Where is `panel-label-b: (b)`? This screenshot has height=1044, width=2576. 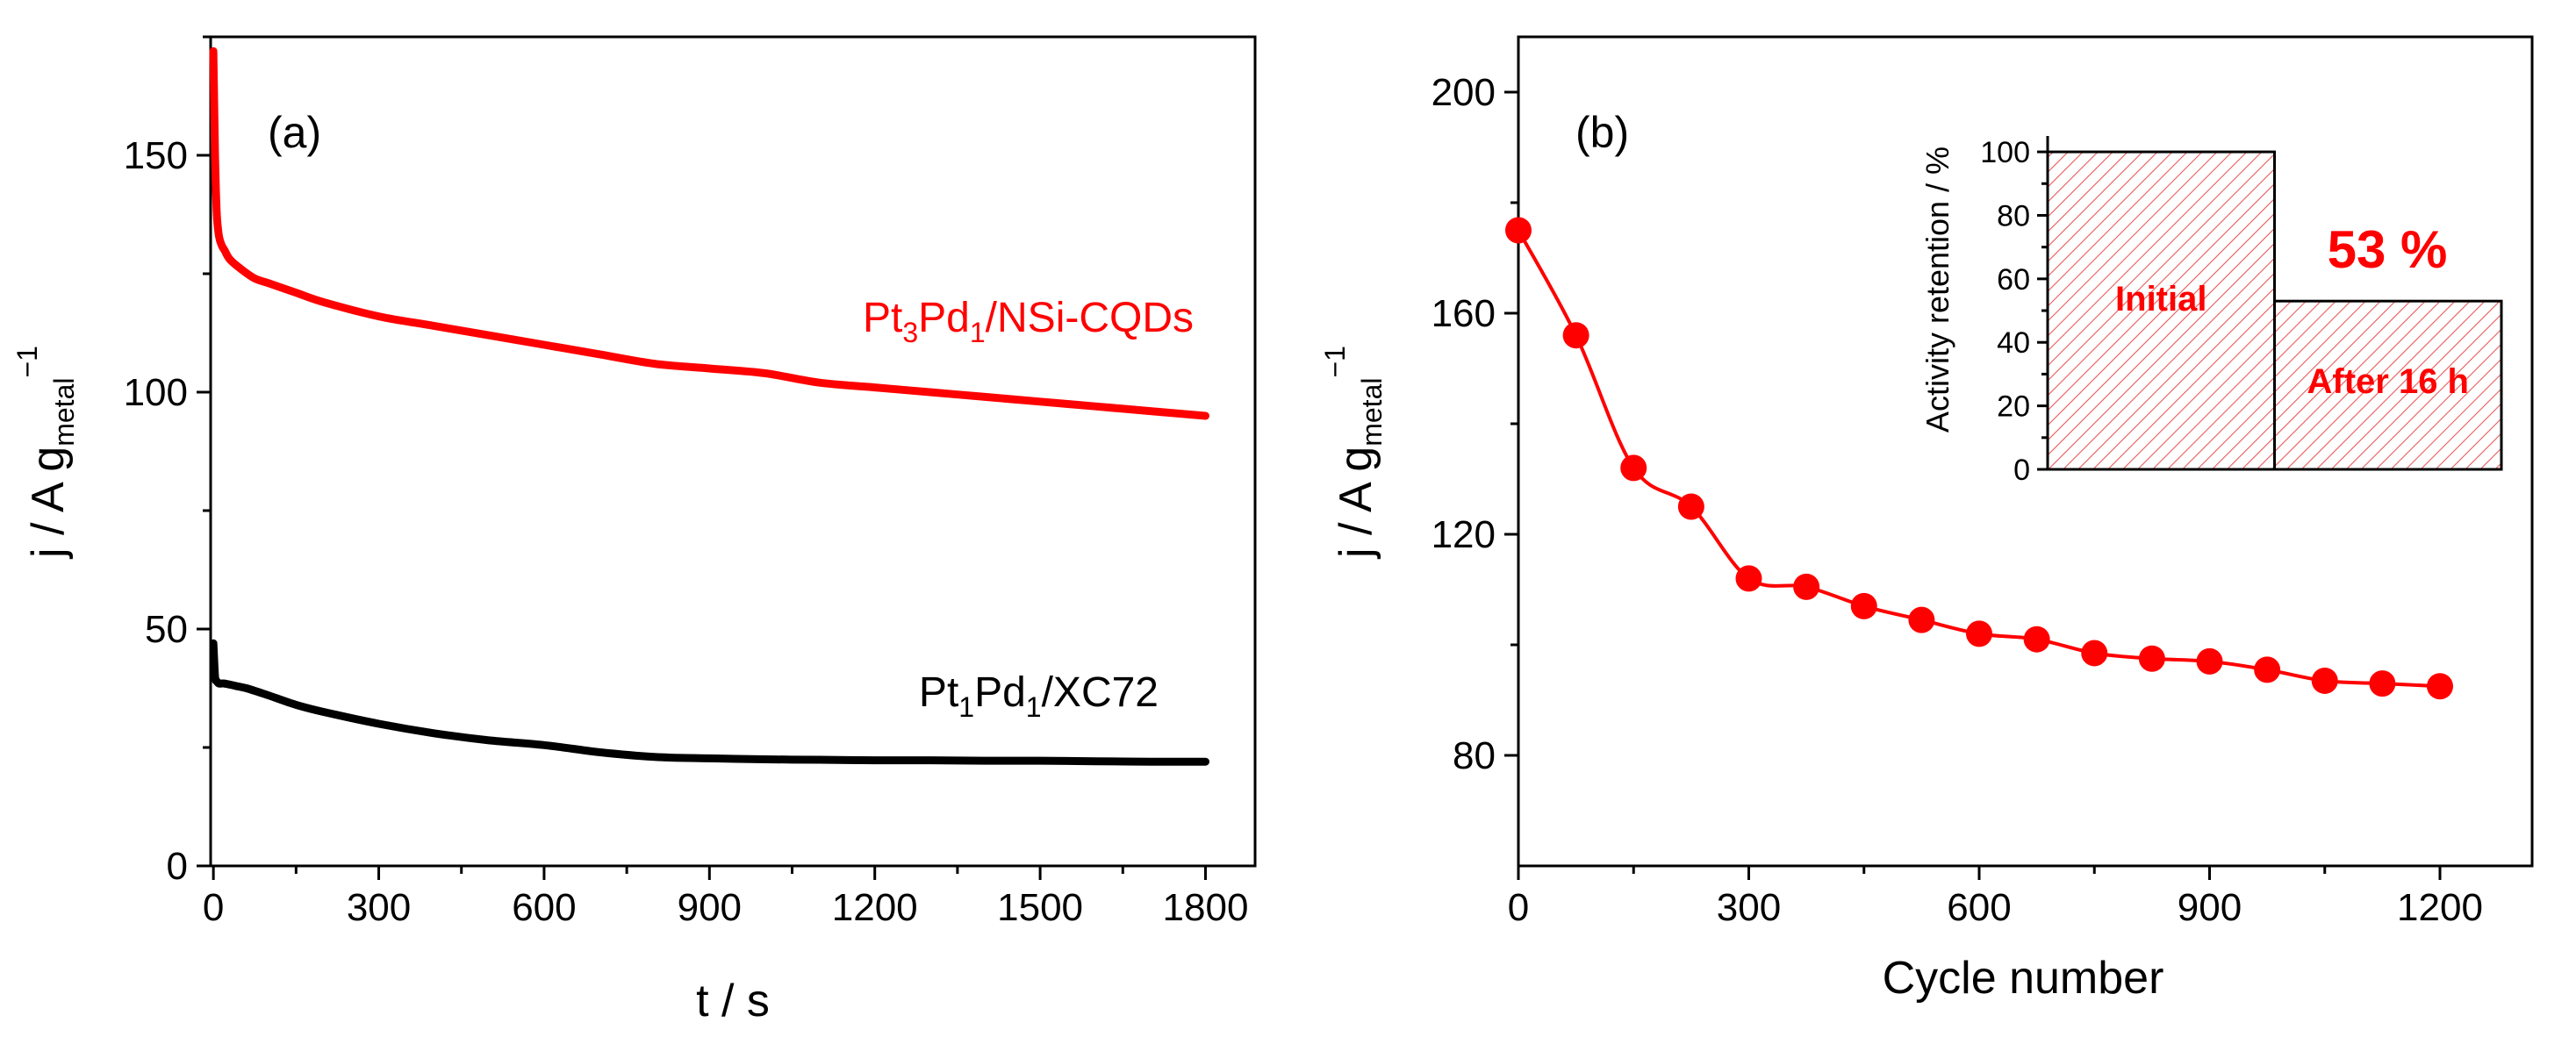 panel-label-b: (b) is located at coordinates (1602, 132).